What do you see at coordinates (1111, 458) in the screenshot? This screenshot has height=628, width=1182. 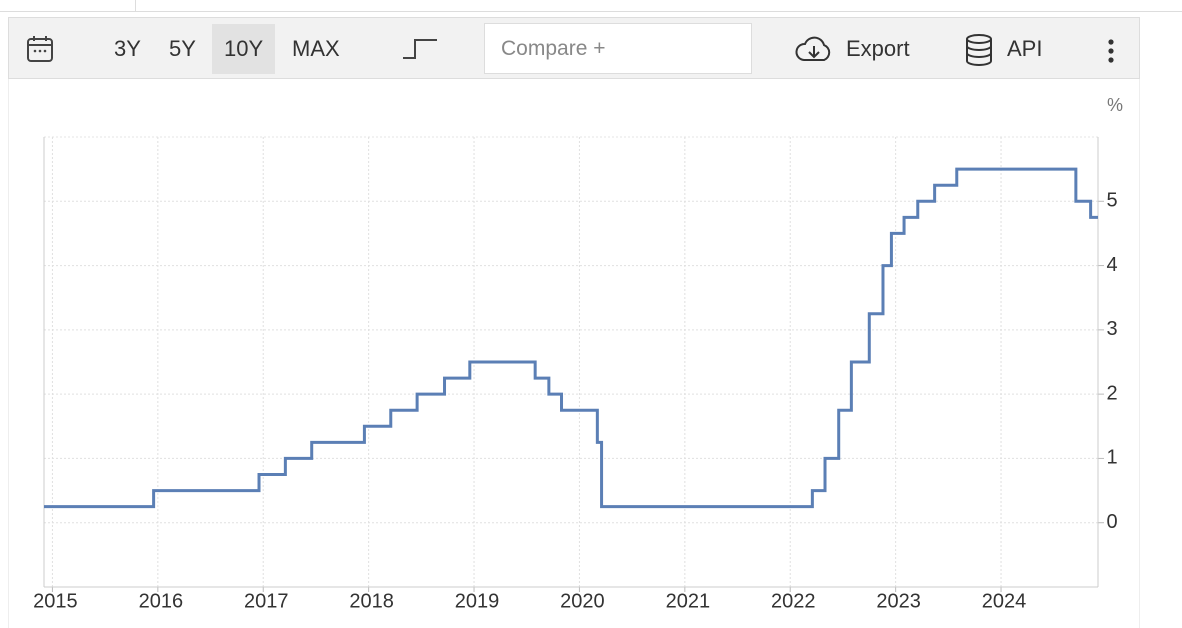 I see `y-tick-label: 1` at bounding box center [1111, 458].